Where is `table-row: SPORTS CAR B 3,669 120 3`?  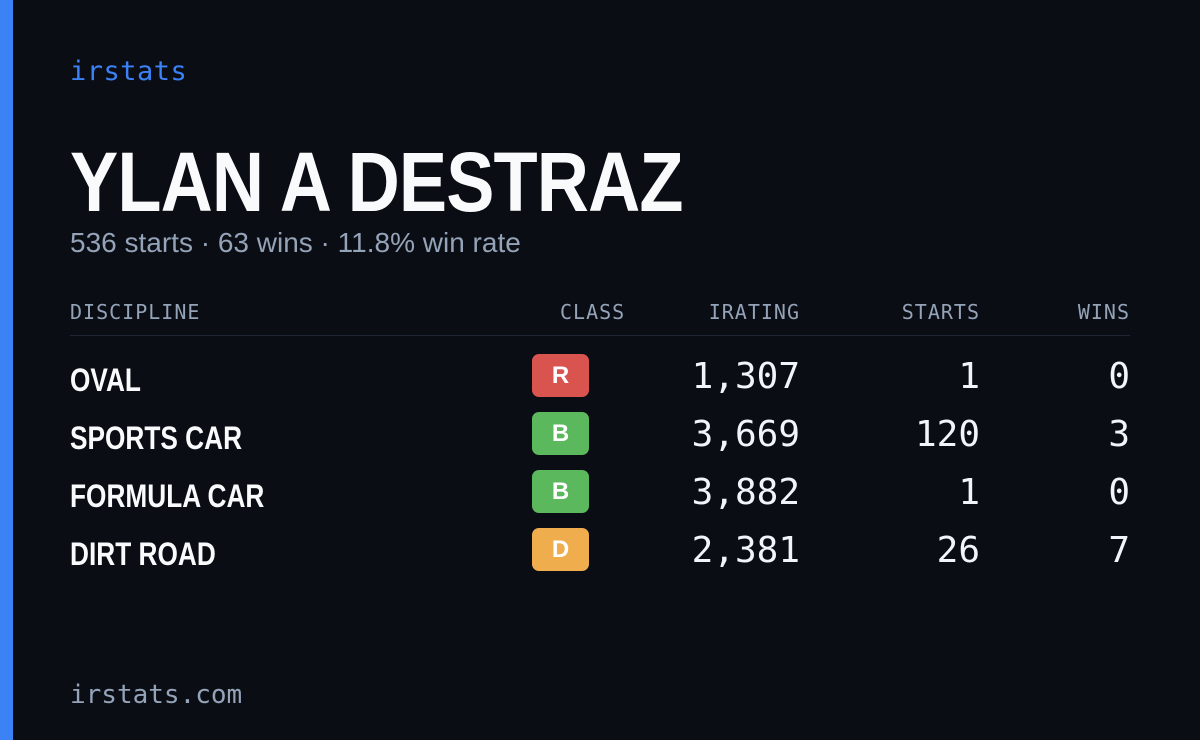
table-row: SPORTS CAR B 3,669 120 3 is located at coordinates (600, 439).